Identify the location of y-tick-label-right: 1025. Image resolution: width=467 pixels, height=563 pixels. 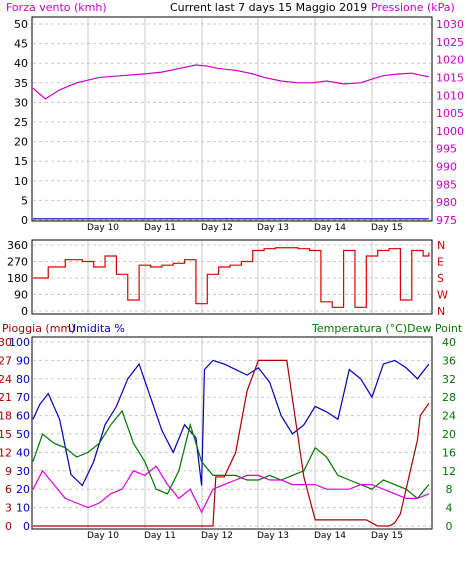
(450, 42).